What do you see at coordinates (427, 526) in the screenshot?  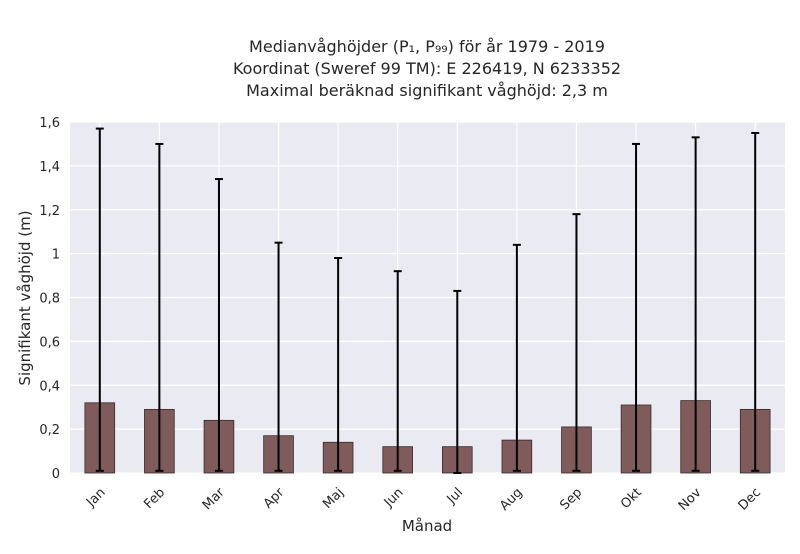 I see `x-axis-label: Månad` at bounding box center [427, 526].